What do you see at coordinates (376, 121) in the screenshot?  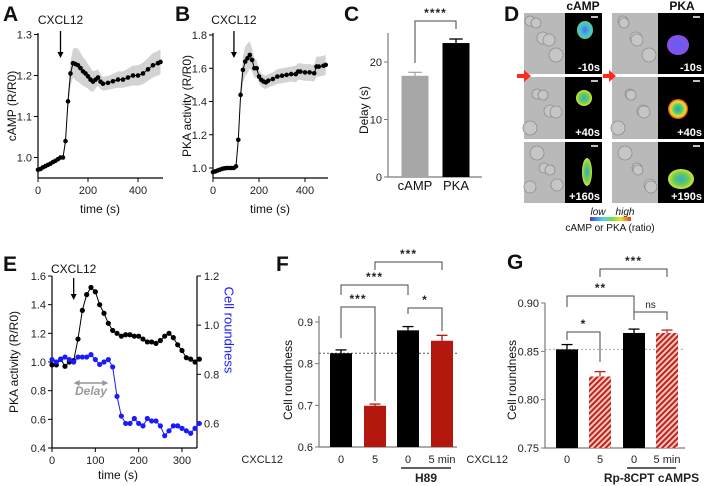 I see `y-tick-label: 10` at bounding box center [376, 121].